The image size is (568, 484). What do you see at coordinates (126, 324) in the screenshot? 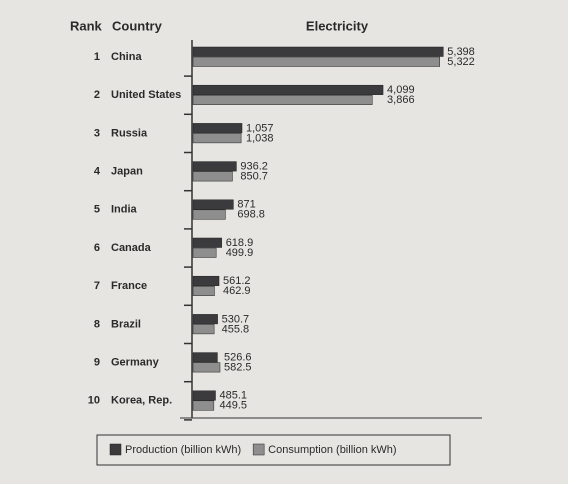
I see `category-label: Brazil` at bounding box center [126, 324].